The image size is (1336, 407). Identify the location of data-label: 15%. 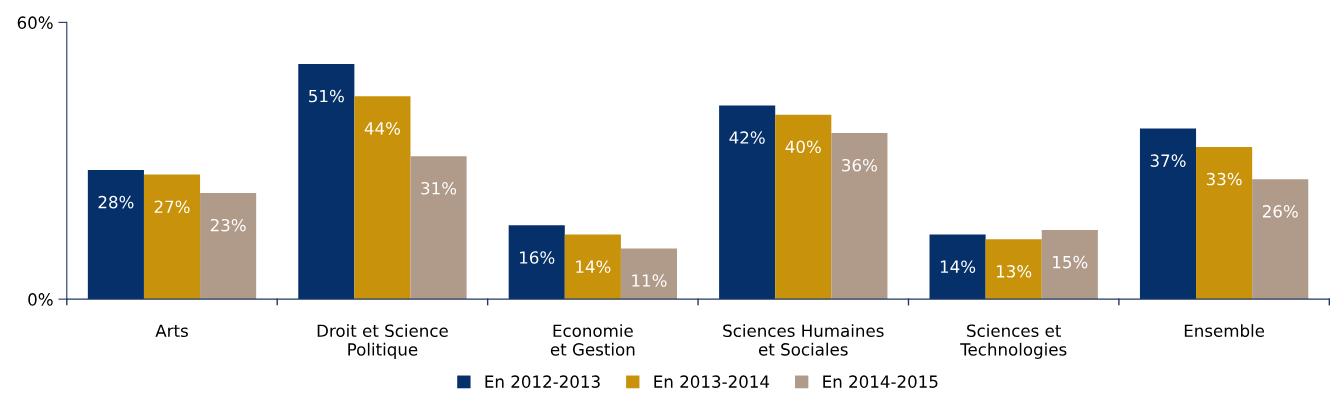
(1070, 262).